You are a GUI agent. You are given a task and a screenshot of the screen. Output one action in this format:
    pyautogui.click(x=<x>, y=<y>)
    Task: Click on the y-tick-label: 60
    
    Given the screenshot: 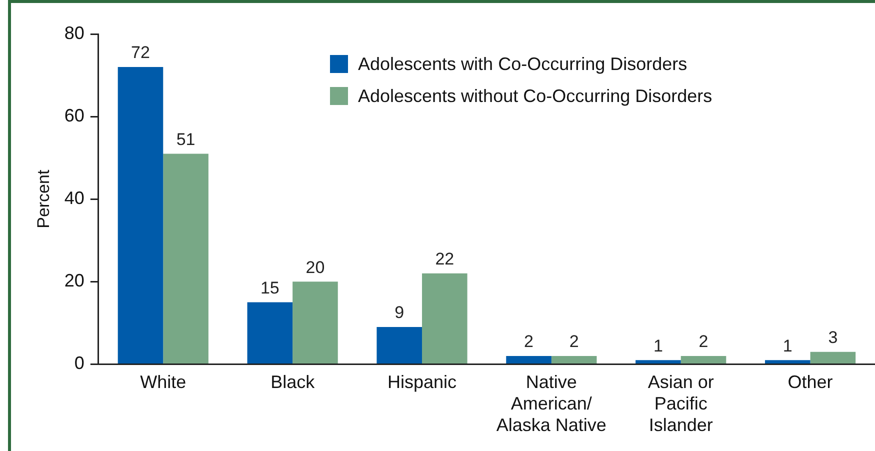 What is the action you would take?
    pyautogui.click(x=74, y=116)
    